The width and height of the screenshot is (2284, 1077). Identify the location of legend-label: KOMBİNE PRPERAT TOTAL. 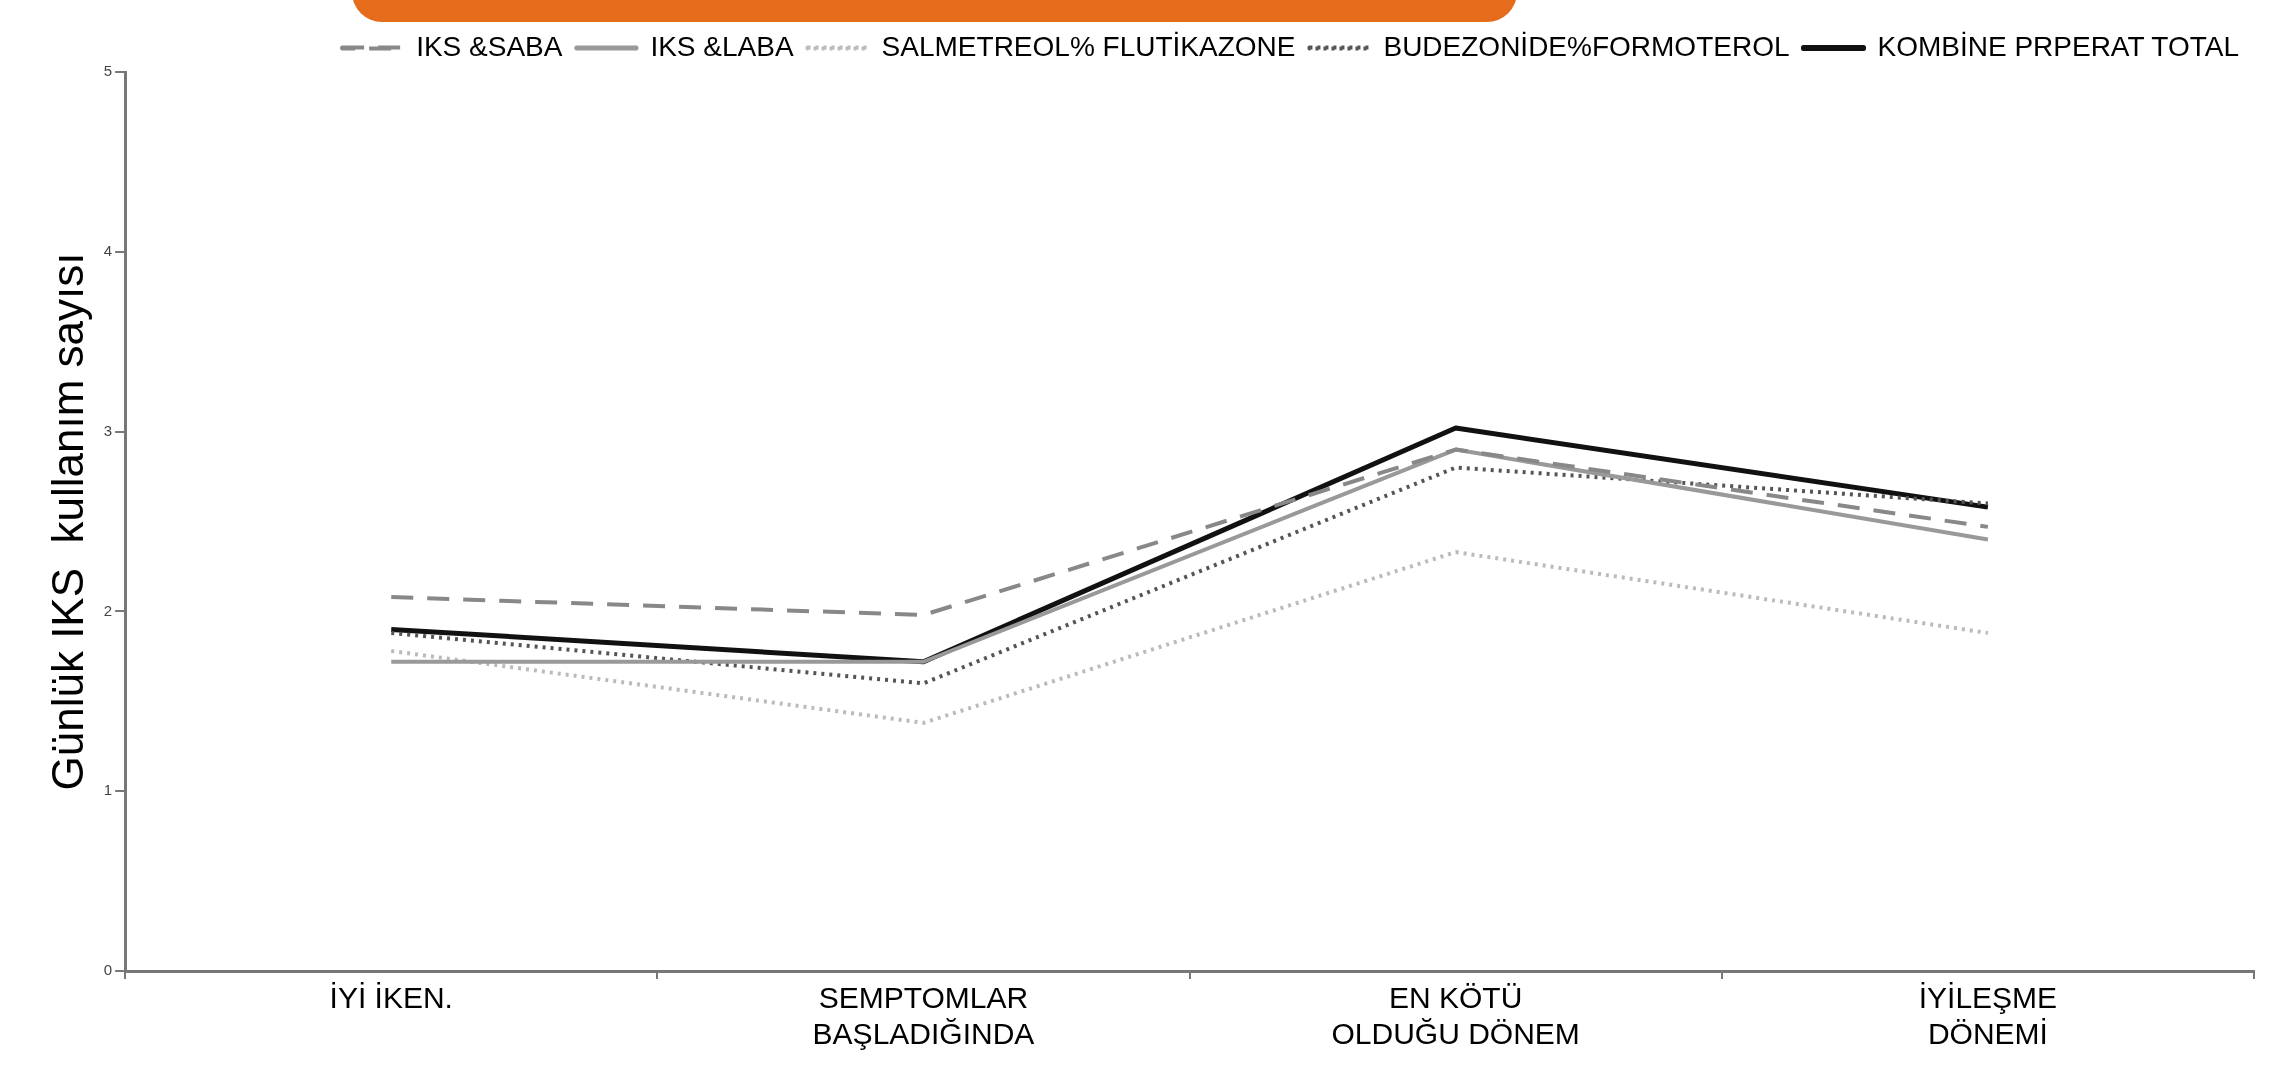
(2058, 46).